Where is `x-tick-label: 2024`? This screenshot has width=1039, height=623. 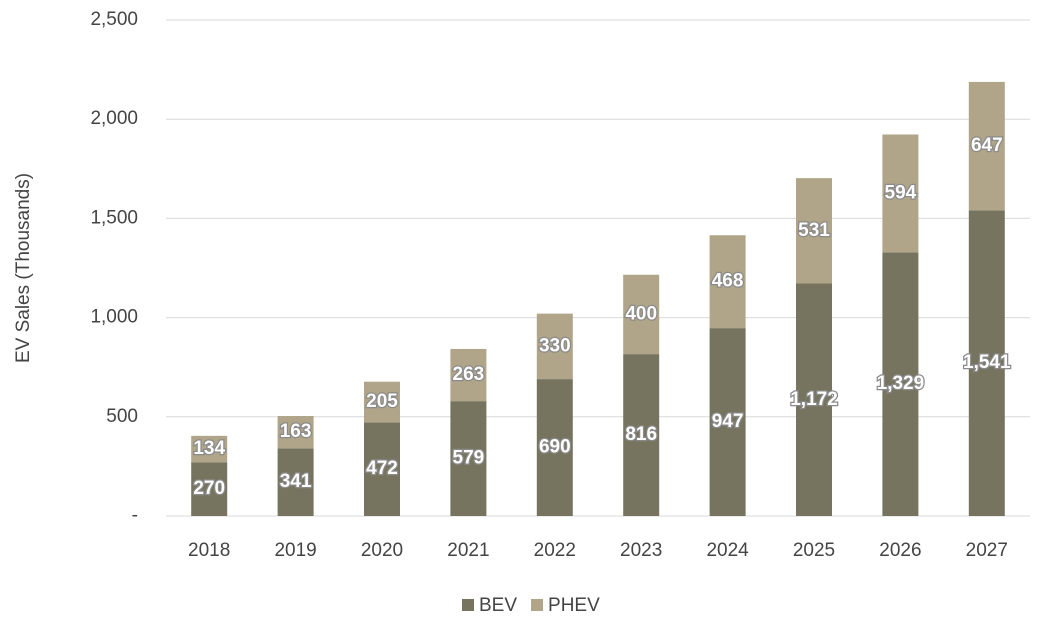
x-tick-label: 2024 is located at coordinates (727, 550).